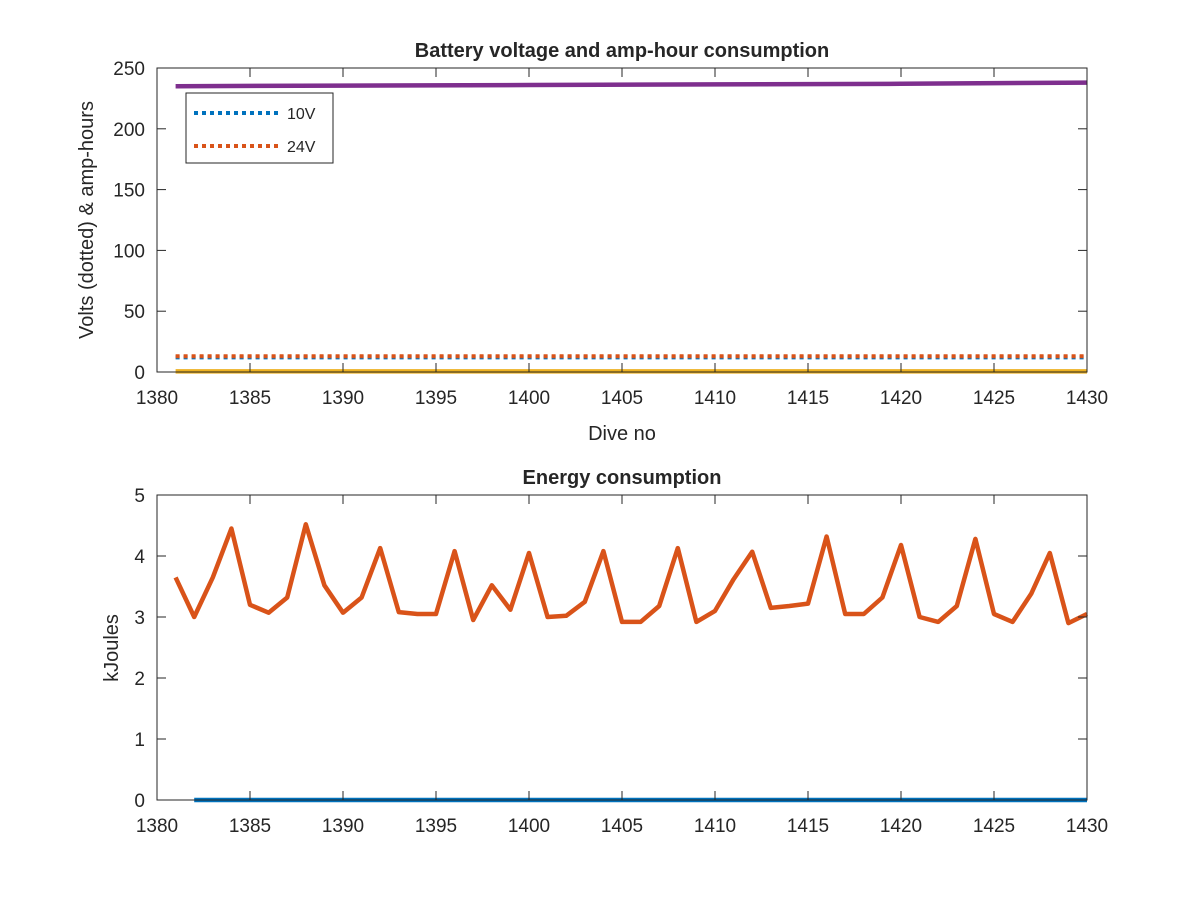 This screenshot has width=1200, height=900. Describe the element at coordinates (808, 826) in the screenshot. I see `energy-x-tick-label: 1415` at that location.